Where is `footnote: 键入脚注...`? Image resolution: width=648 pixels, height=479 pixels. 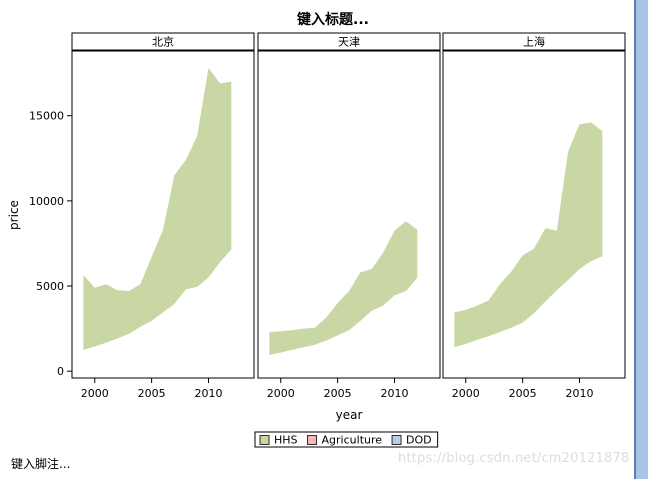
footnote: 键入脚注... is located at coordinates (41, 464).